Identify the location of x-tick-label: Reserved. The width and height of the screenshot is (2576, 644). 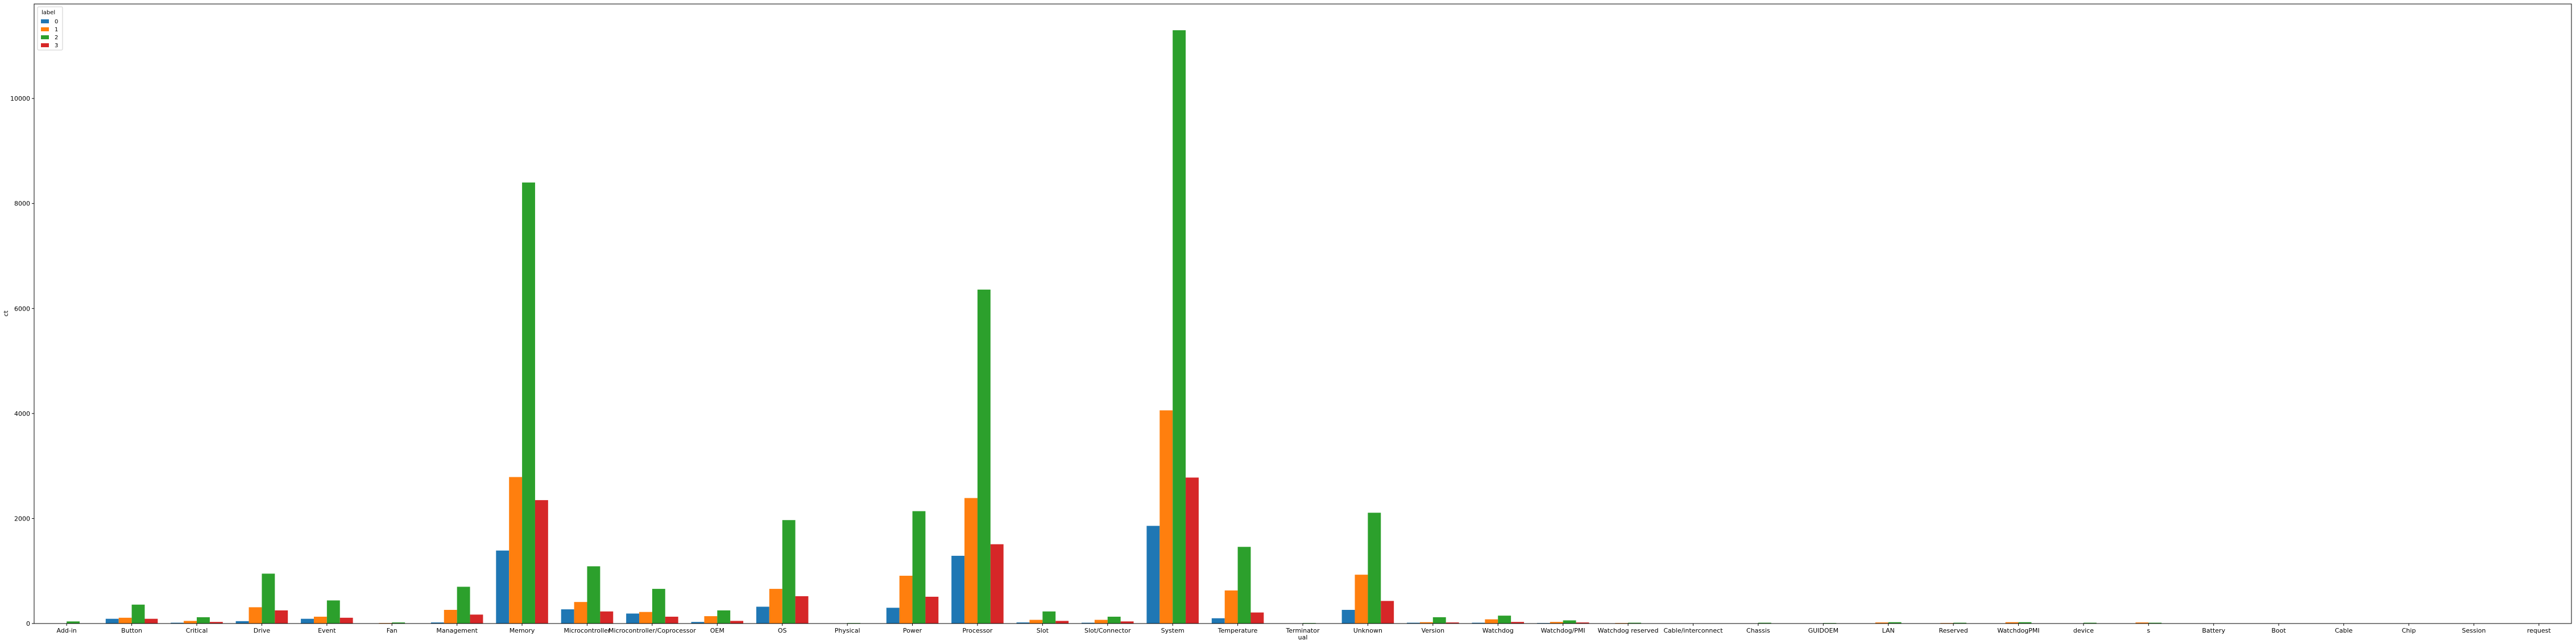
(1953, 631).